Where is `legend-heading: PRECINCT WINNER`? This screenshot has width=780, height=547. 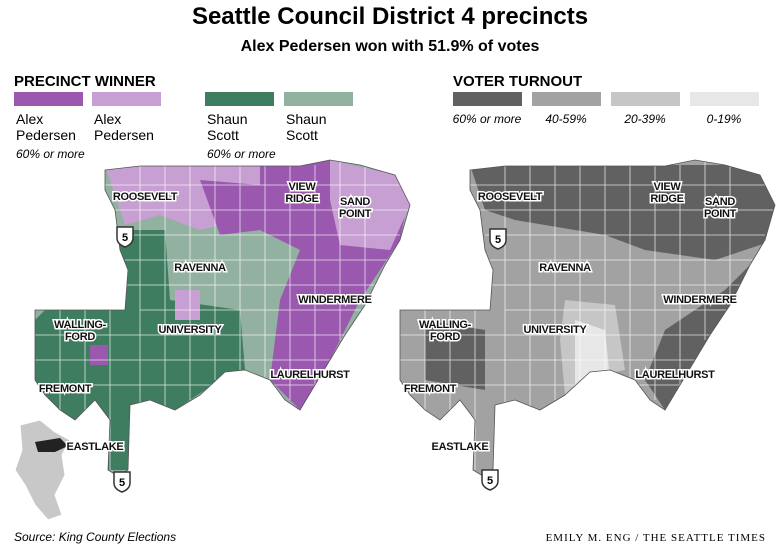 legend-heading: PRECINCT WINNER is located at coordinates (85, 81).